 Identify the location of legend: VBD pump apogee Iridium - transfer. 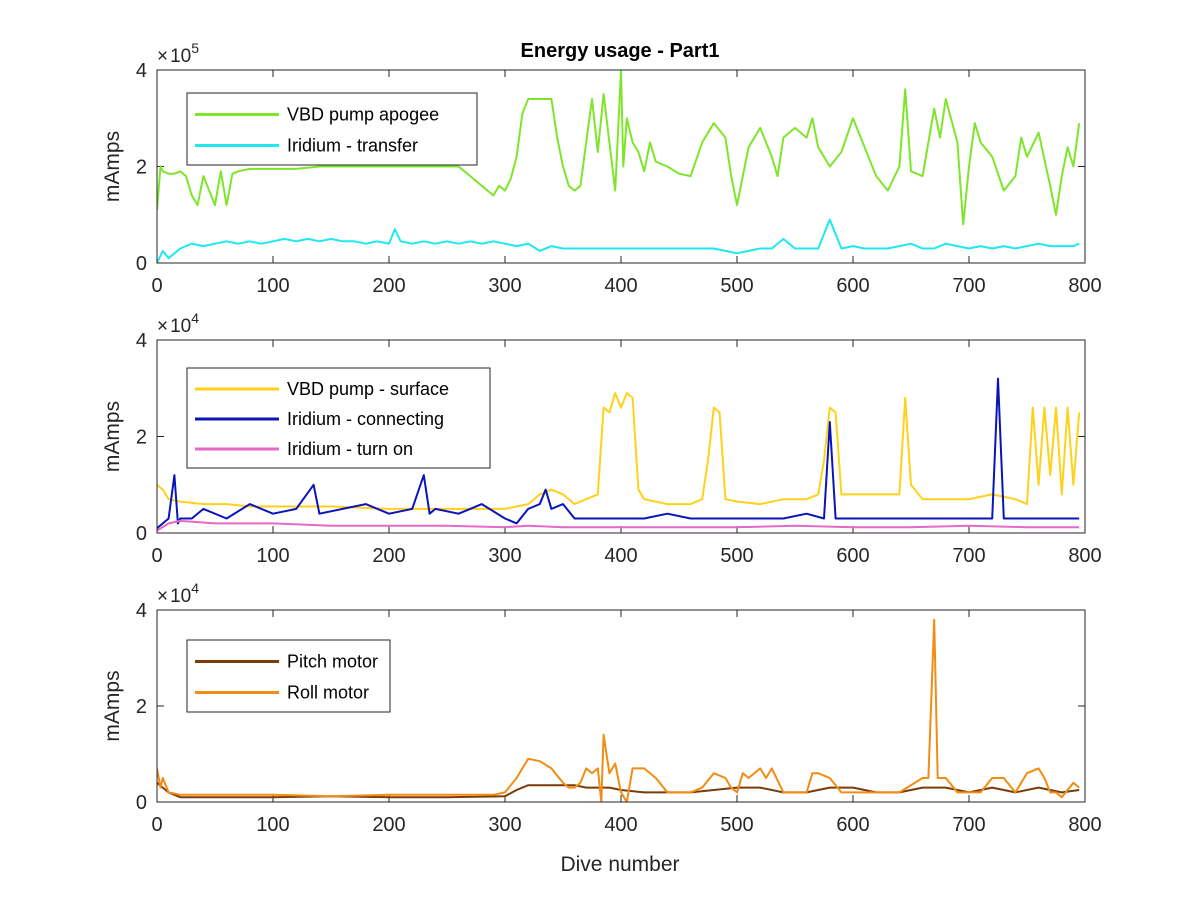
(332, 129).